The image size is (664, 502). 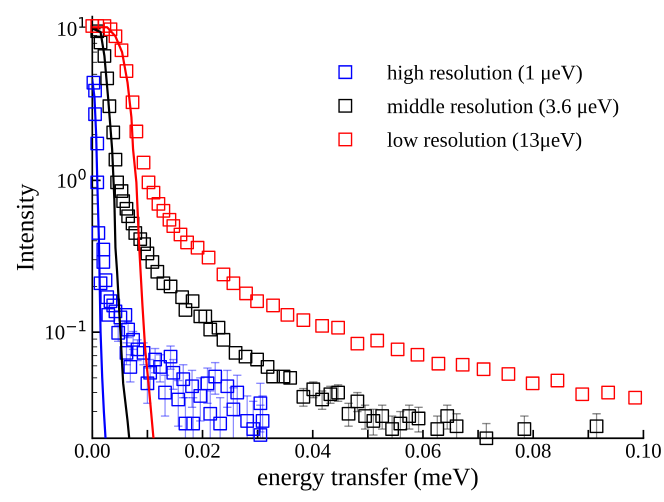 I want to click on x-axis-title: energy transfer (meV), so click(x=368, y=479).